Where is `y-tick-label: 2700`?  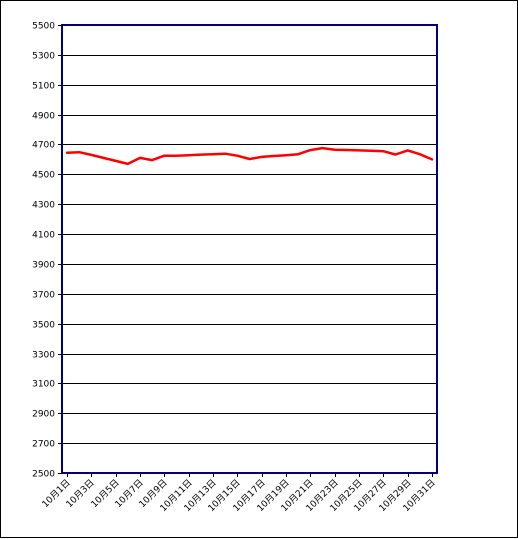 y-tick-label: 2700 is located at coordinates (43, 445).